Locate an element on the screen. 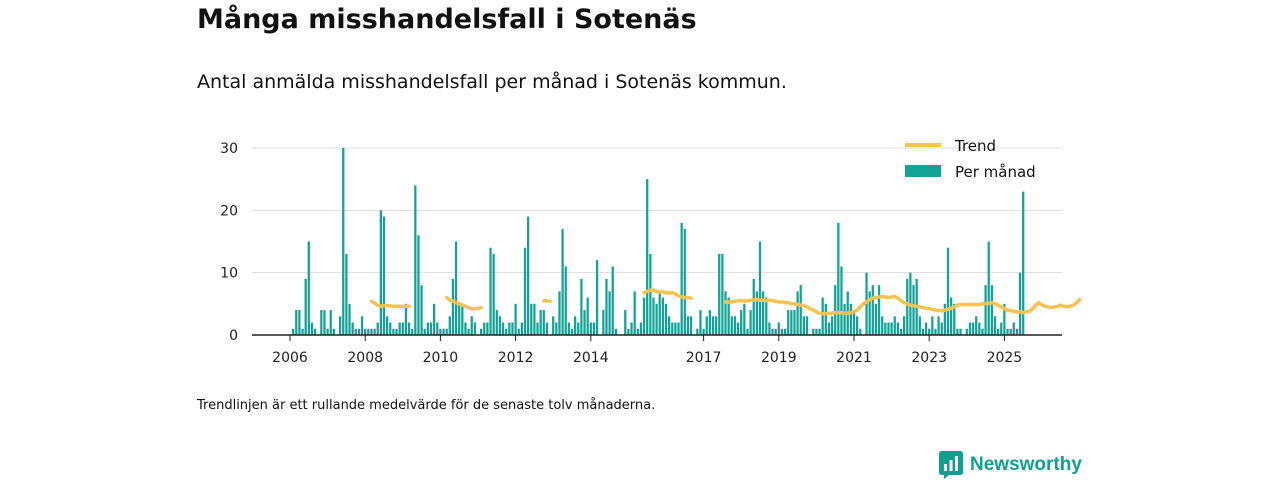 The image size is (1280, 480). trend-series is located at coordinates (725, 302).